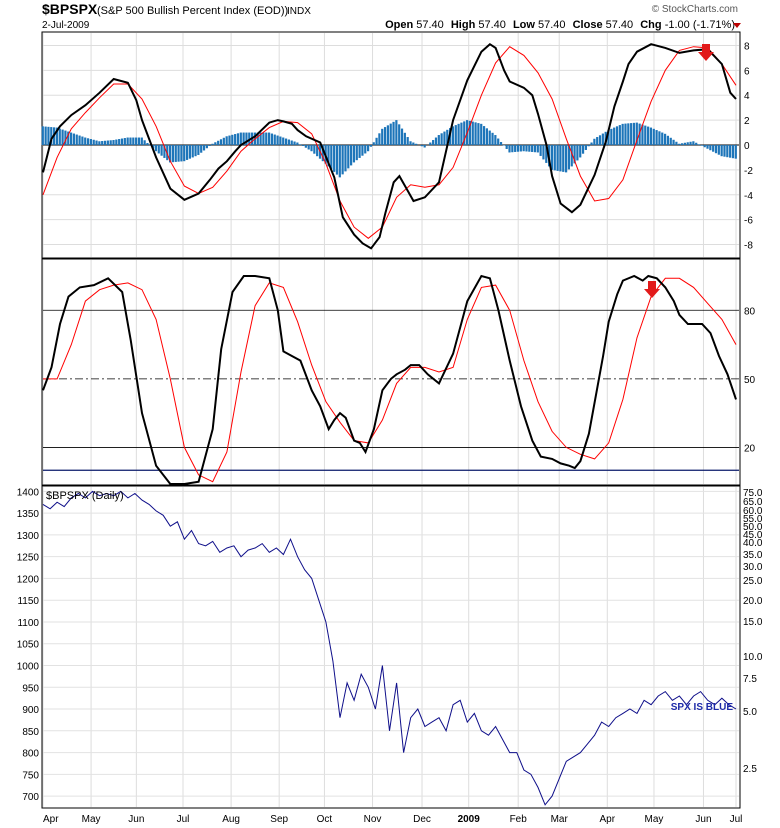  Describe the element at coordinates (28, 536) in the screenshot. I see `price-left-tick-2: 1300` at that location.